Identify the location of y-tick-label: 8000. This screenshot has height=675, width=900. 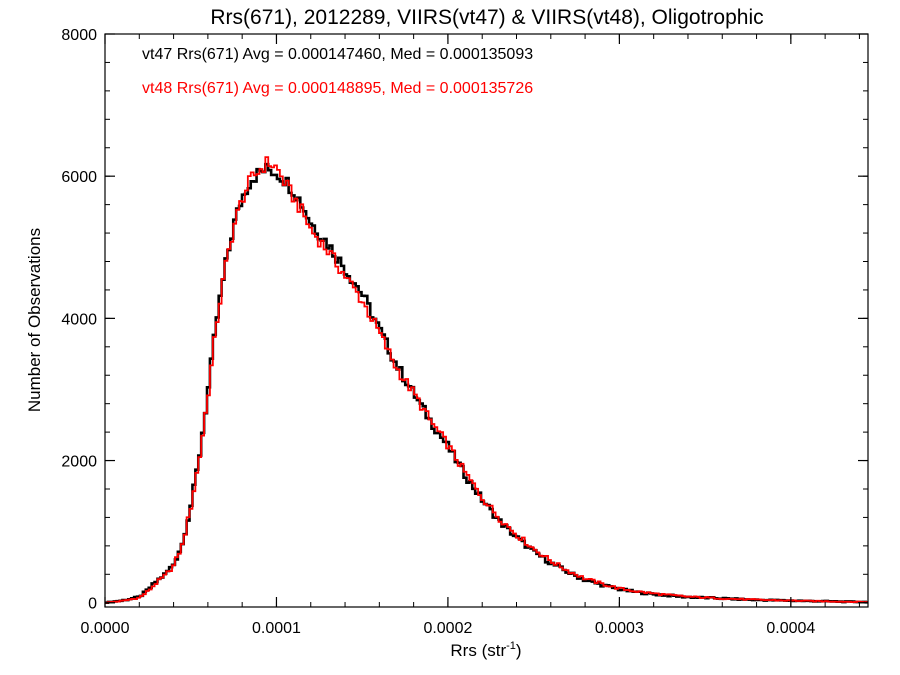
(79, 35).